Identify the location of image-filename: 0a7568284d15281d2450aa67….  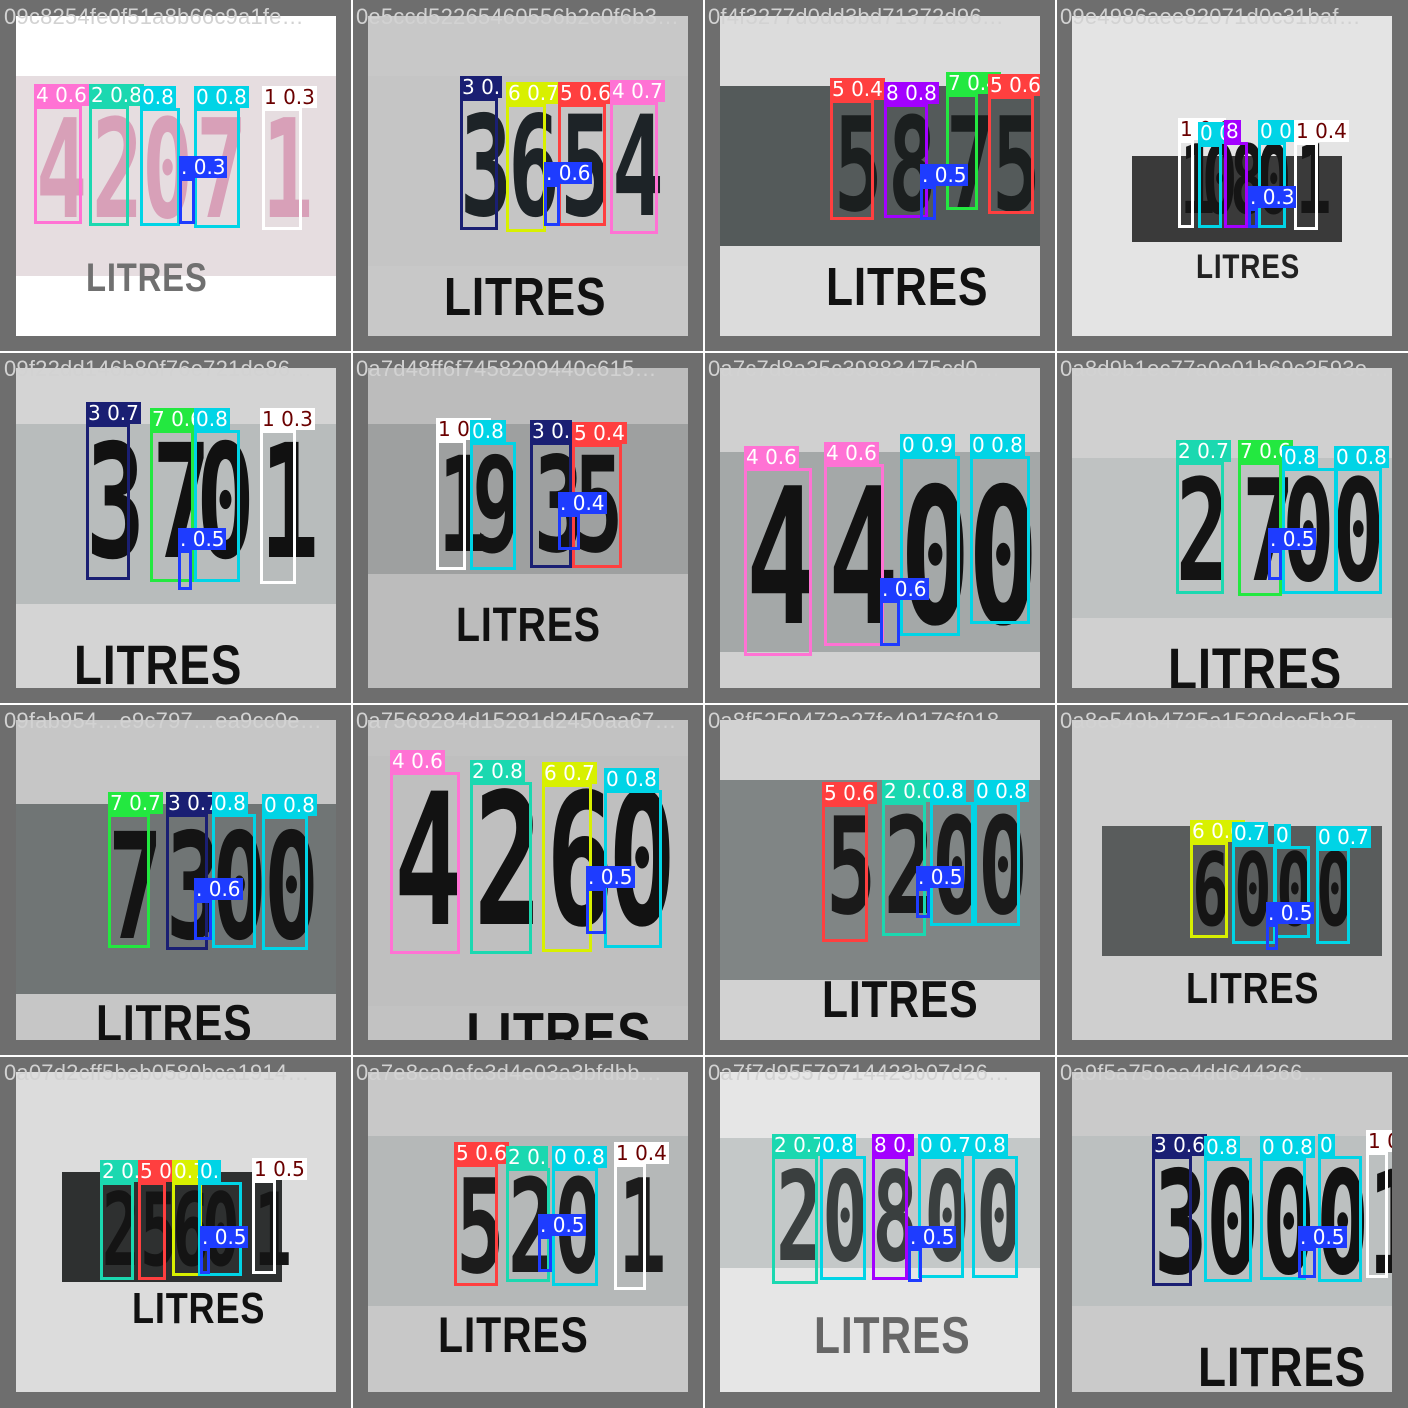
(516, 720).